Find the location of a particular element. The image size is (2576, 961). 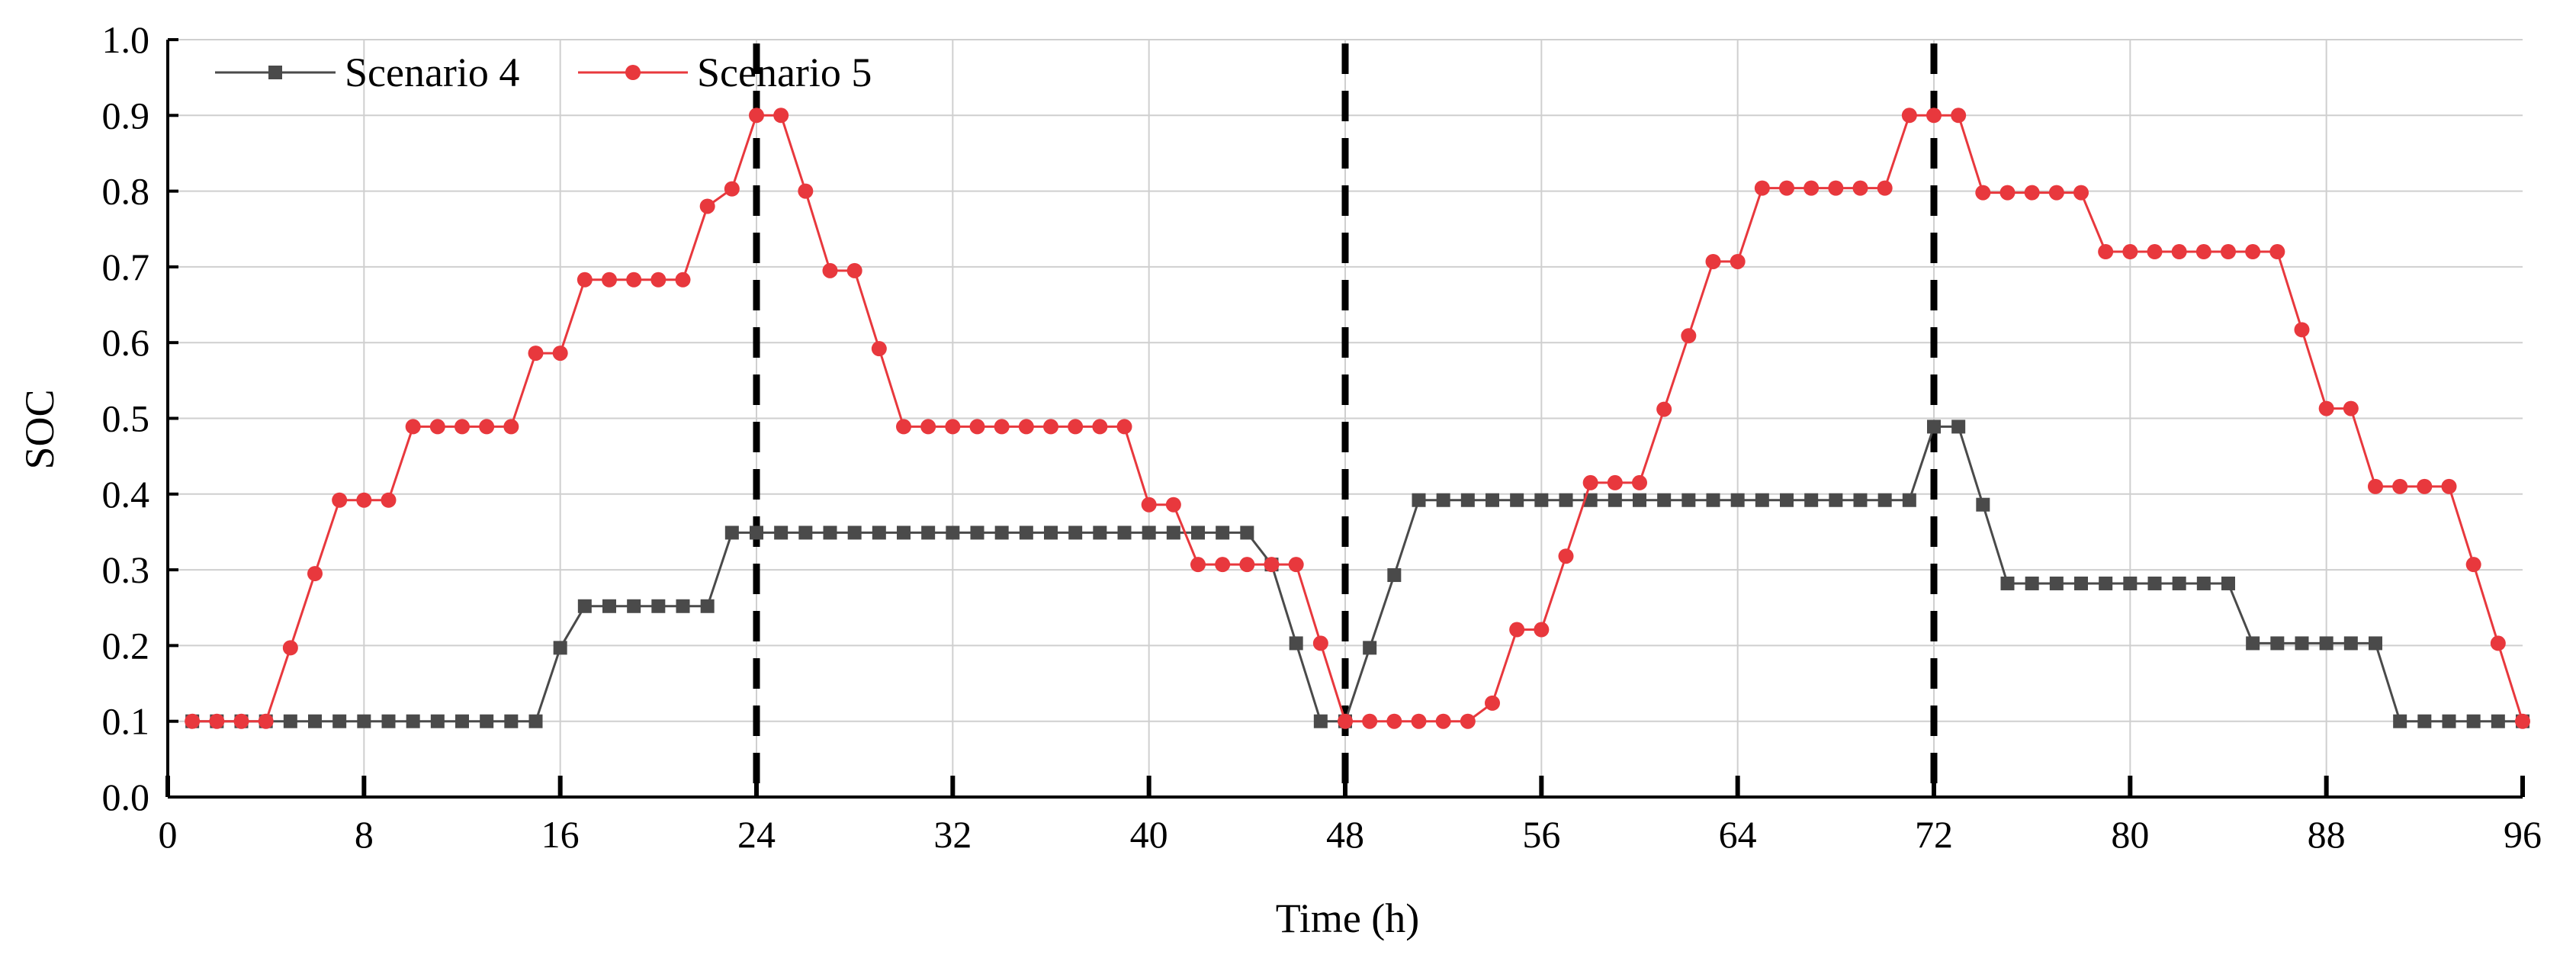

y-tick-label: 0.5 is located at coordinates (126, 418).